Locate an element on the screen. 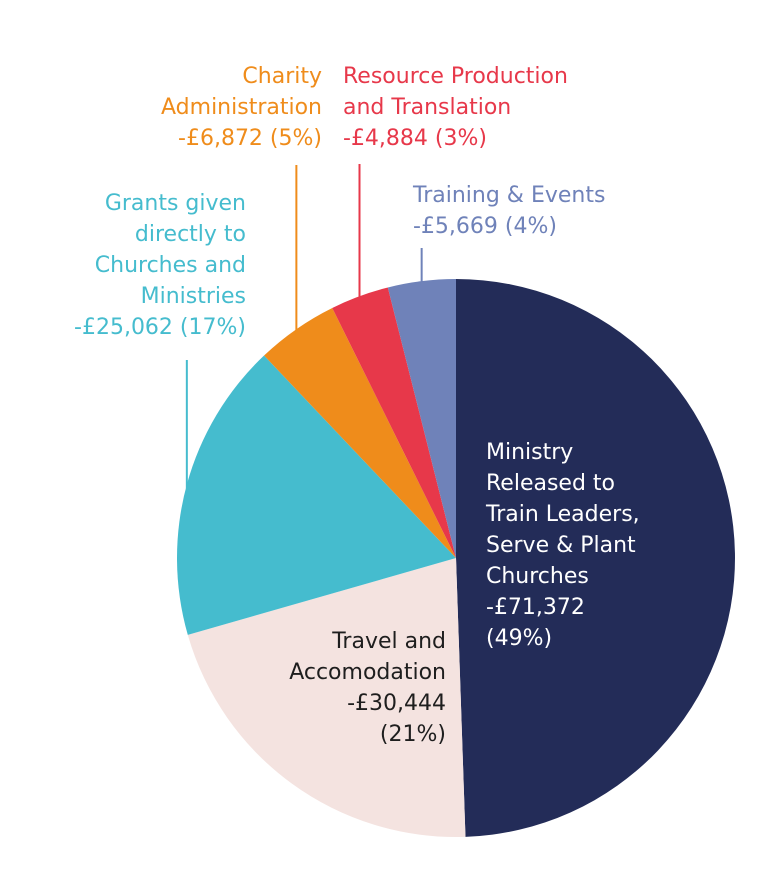  label-line: -£5,669 (4%) is located at coordinates (485, 226).